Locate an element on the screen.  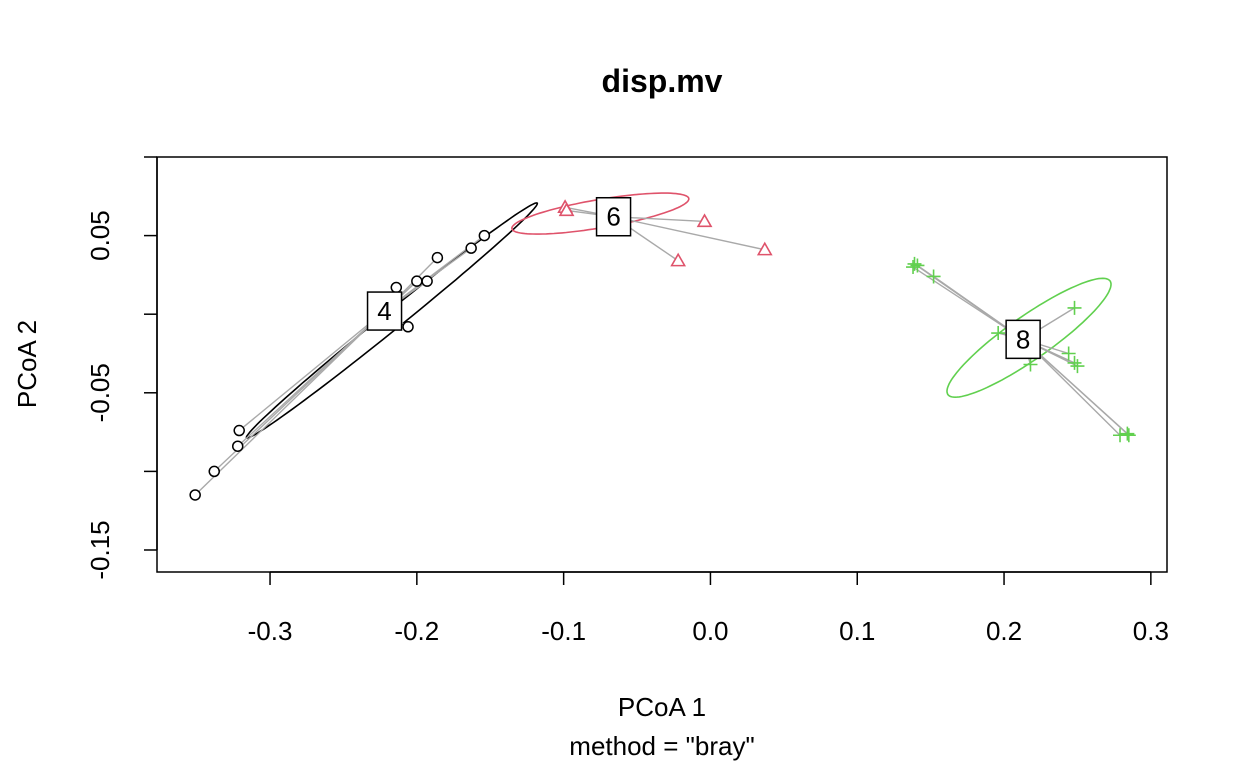
y-tick-label: -0.15 is located at coordinates (100, 549).